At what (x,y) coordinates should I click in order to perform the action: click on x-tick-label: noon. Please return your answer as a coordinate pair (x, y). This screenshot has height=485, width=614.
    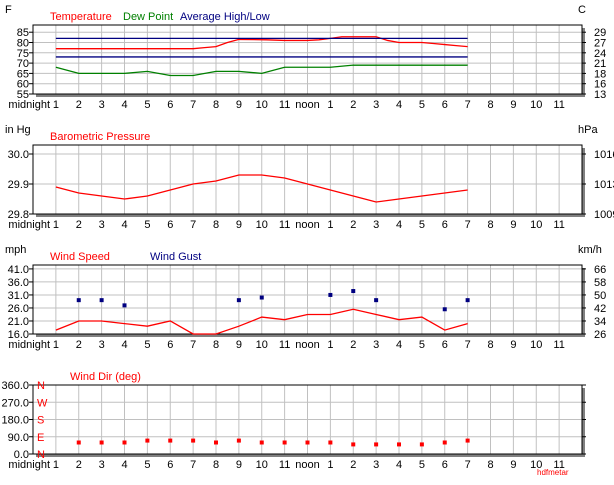
    Looking at the image, I should click on (307, 465).